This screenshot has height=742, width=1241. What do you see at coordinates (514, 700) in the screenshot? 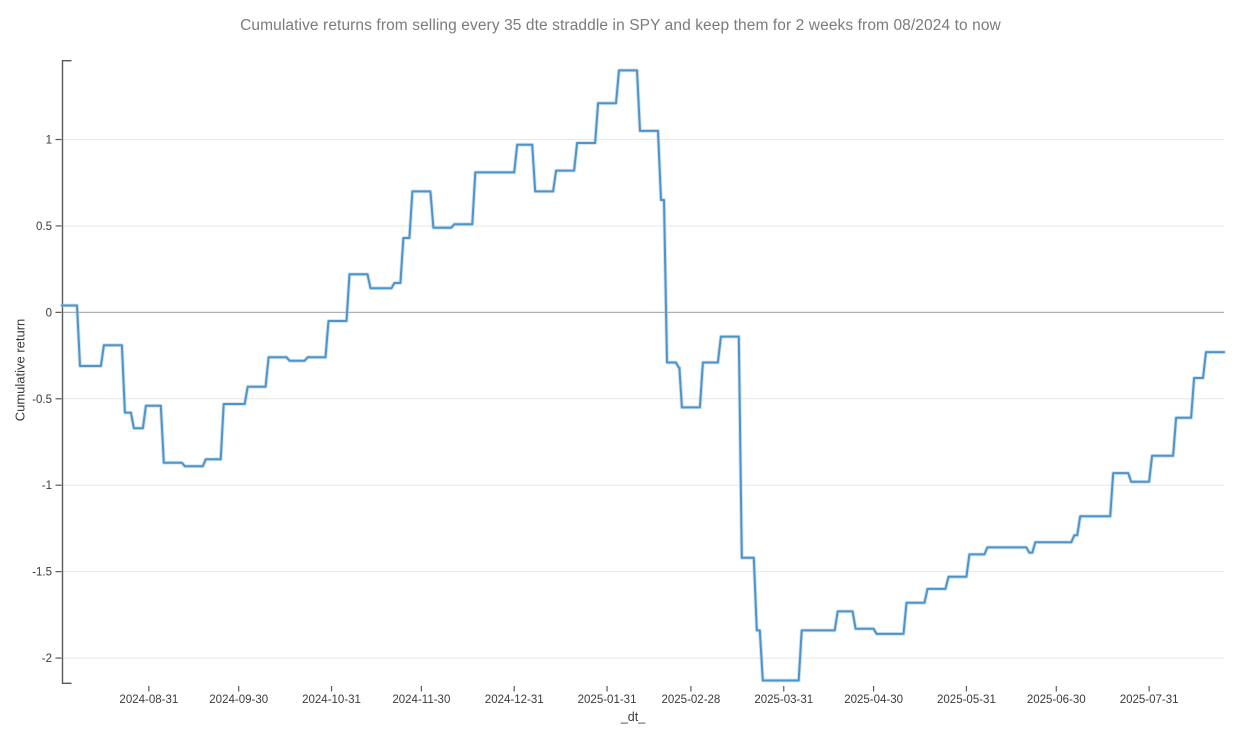
I see `x-tick-label: 2024-12-31` at bounding box center [514, 700].